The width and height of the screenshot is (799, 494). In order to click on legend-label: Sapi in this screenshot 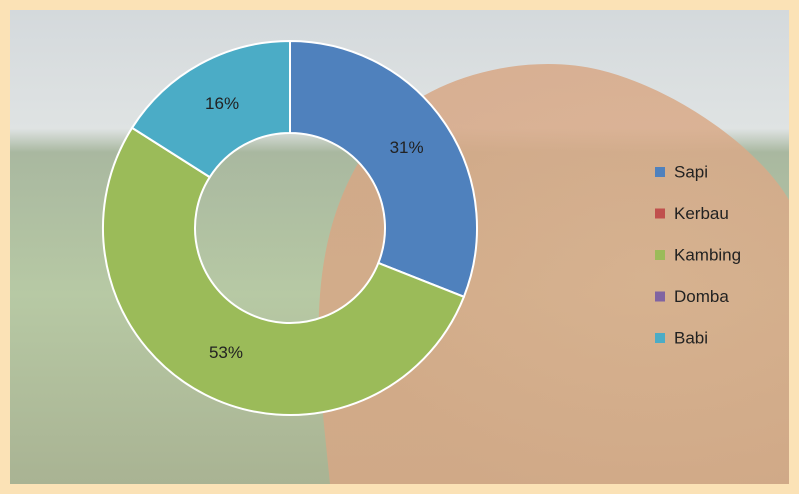, I will do `click(691, 171)`.